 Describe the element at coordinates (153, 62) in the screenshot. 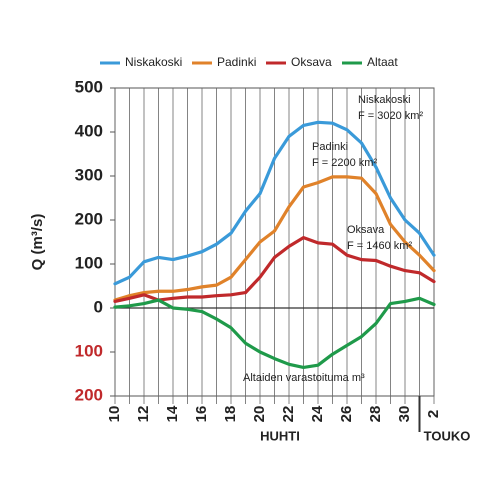

I see `legend-label: Niskakoski` at that location.